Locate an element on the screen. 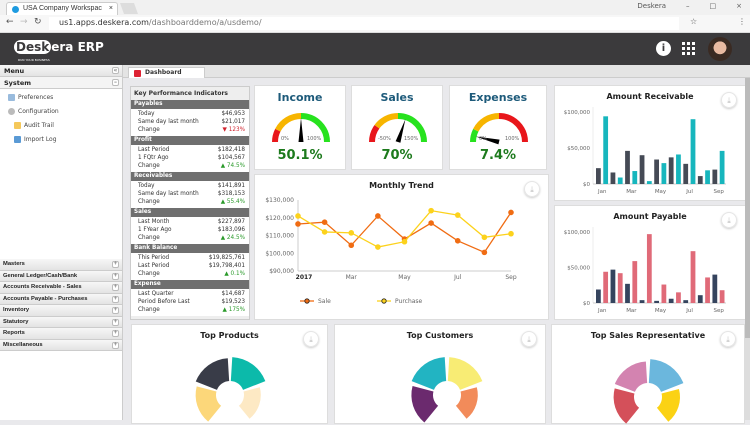 Image resolution: width=750 pixels, height=425 pixels. kpi-row: Last Quarter $14,687 is located at coordinates (191, 294).